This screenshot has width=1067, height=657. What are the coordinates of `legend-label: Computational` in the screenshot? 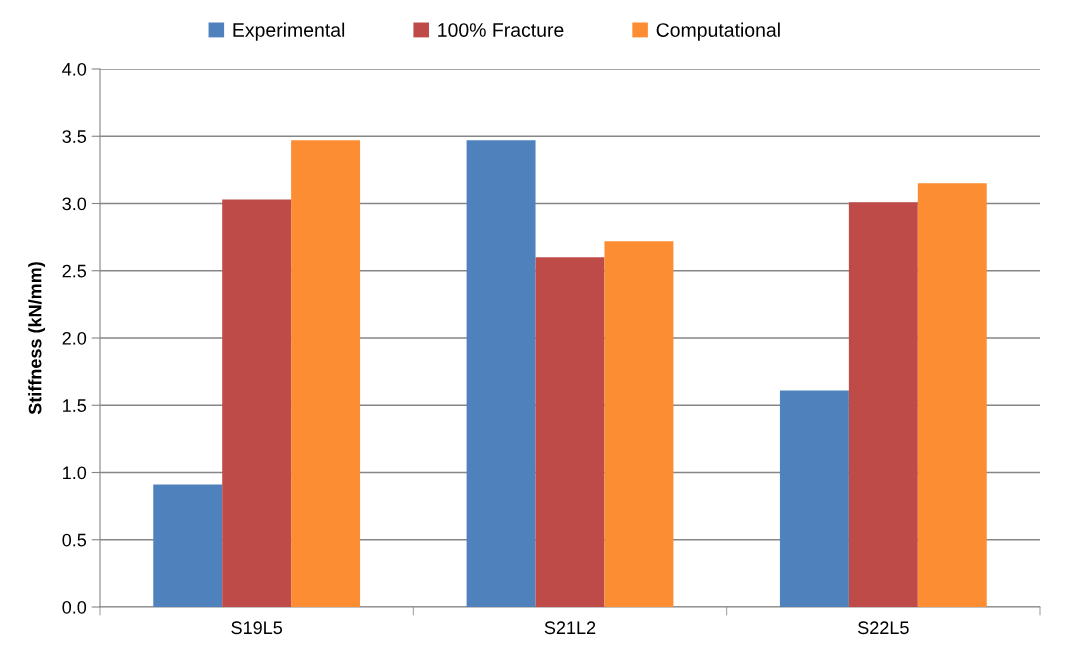 It's located at (718, 31).